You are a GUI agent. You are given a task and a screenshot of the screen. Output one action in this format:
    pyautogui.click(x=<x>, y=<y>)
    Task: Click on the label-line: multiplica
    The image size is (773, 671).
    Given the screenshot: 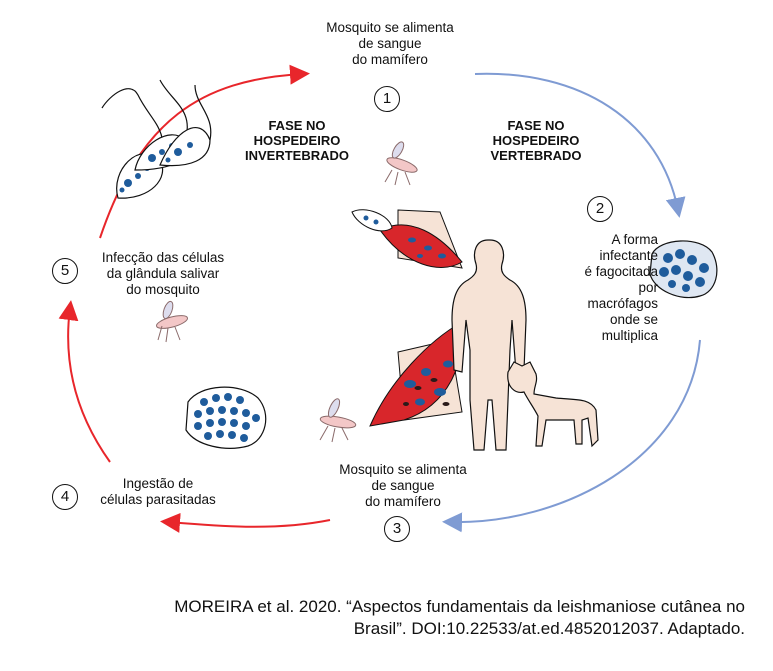 What is the action you would take?
    pyautogui.click(x=629, y=335)
    